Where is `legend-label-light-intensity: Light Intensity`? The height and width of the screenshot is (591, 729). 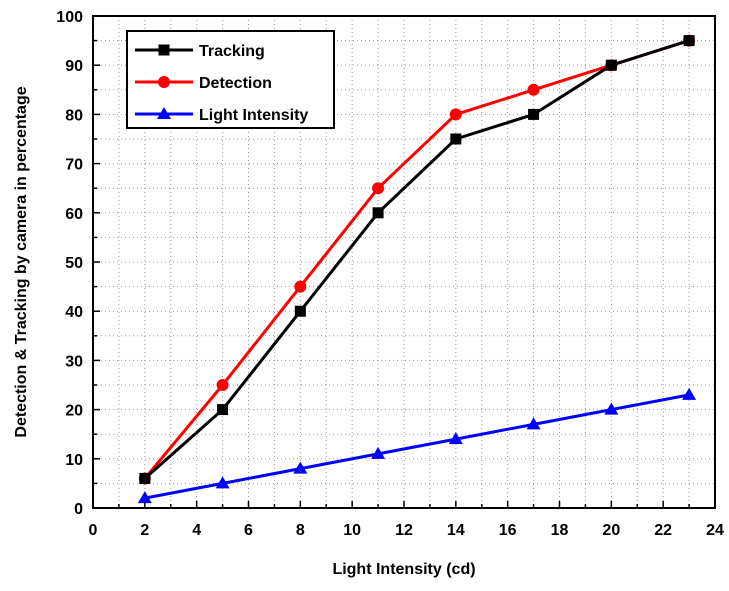
legend-label-light-intensity: Light Intensity is located at coordinates (253, 115).